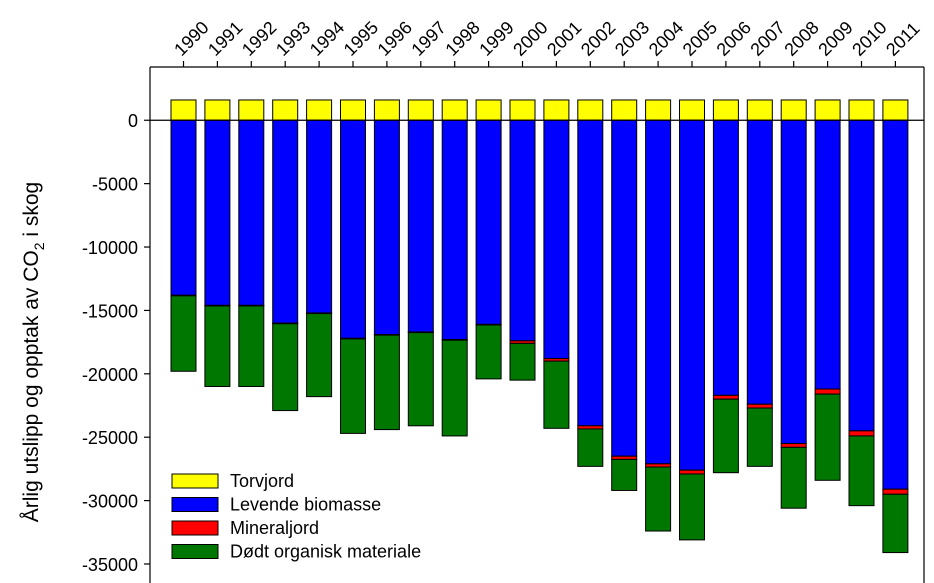  I want to click on legend-label-2: Levende biomasse, so click(305, 505).